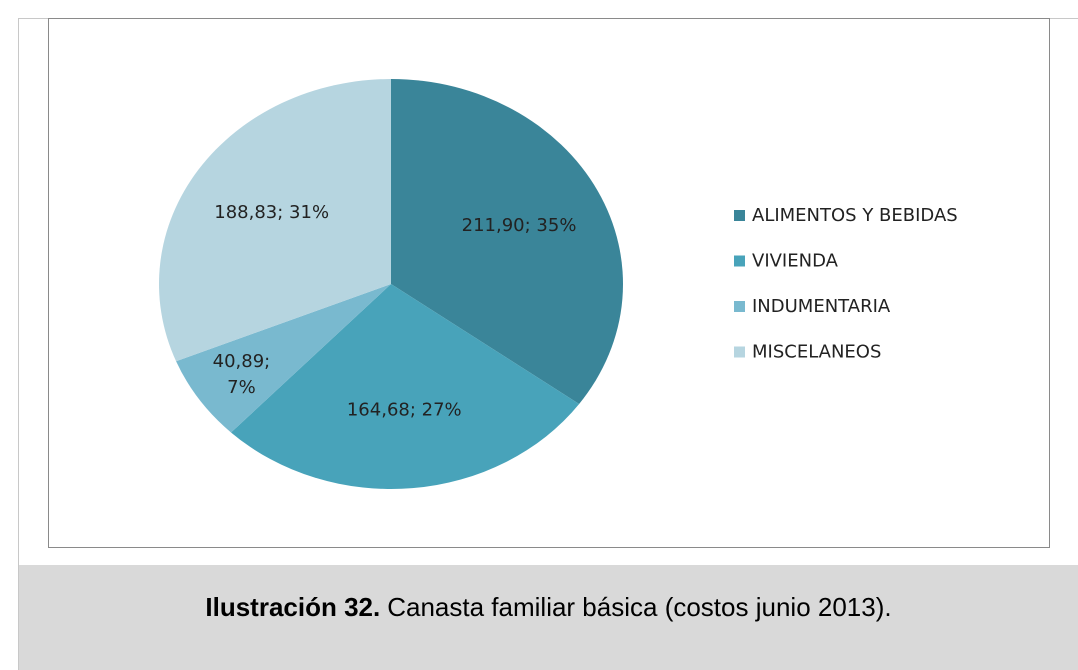 The height and width of the screenshot is (670, 1078). Describe the element at coordinates (293, 607) in the screenshot. I see `caption-label: Ilustración 32.` at that location.